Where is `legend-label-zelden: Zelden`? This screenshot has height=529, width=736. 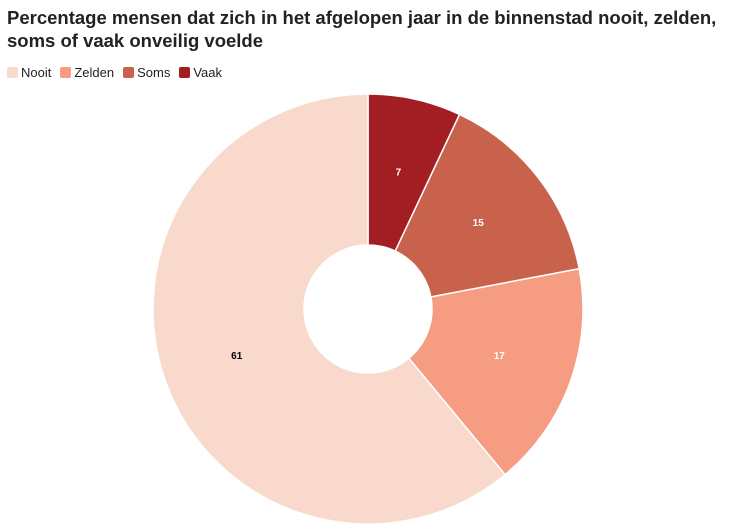
legend-label-zelden: Zelden is located at coordinates (94, 72).